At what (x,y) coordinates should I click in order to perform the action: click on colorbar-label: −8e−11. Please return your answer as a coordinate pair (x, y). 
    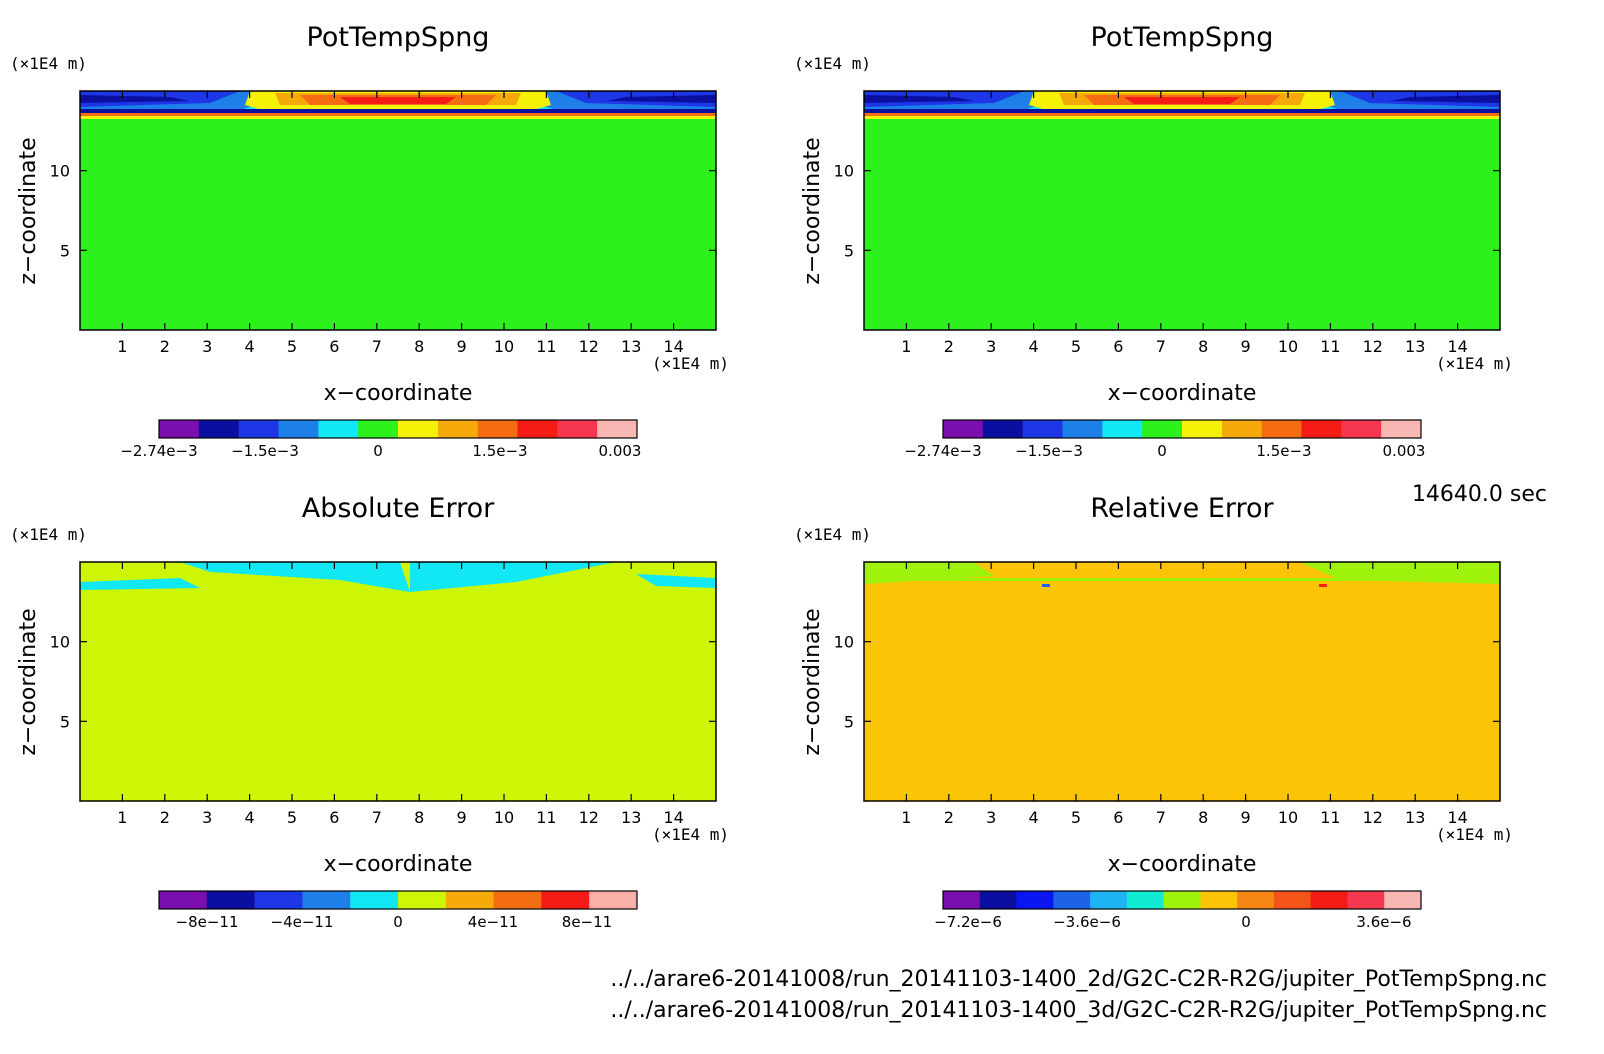
    Looking at the image, I should click on (207, 922).